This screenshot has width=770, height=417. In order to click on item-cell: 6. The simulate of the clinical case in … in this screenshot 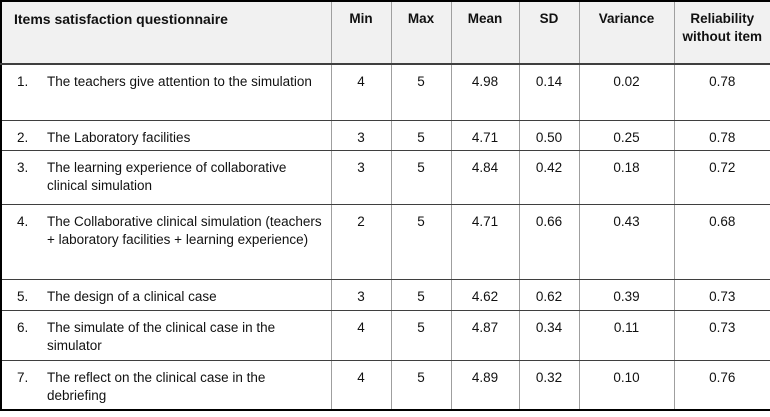, I will do `click(166, 336)`.